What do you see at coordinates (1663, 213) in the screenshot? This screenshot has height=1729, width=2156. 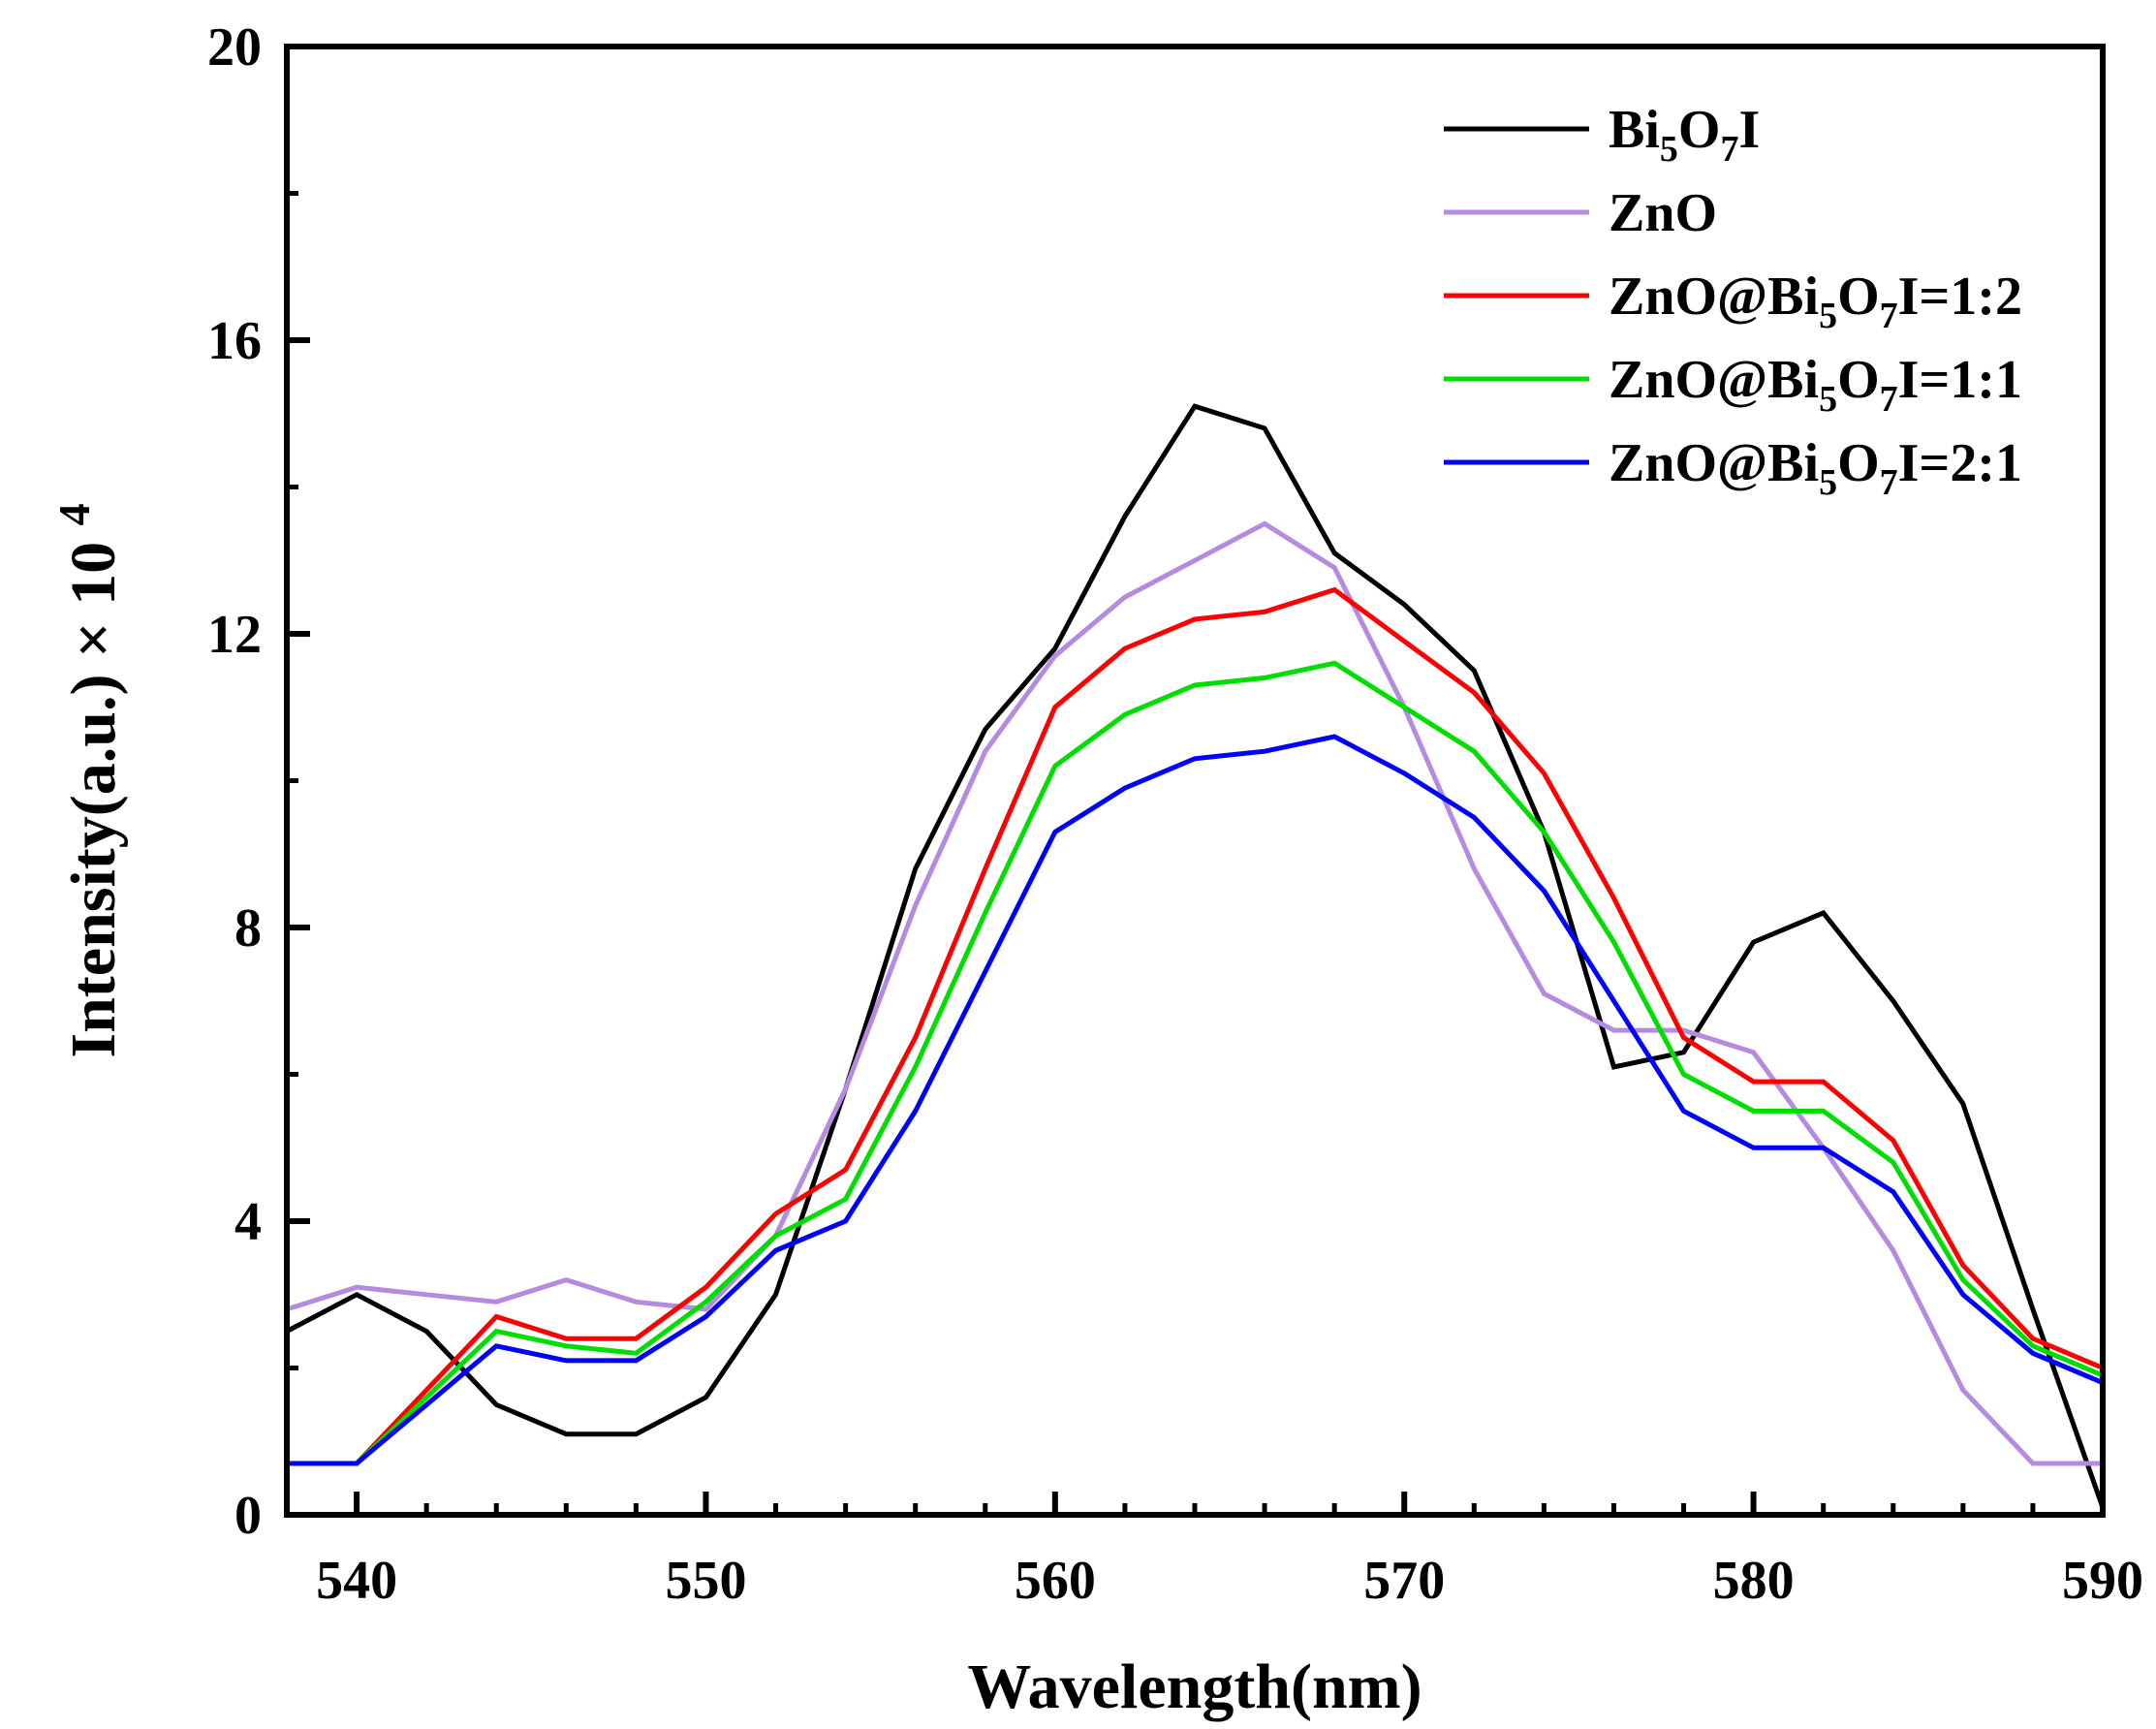 I see `legend-label-2: ZnO` at bounding box center [1663, 213].